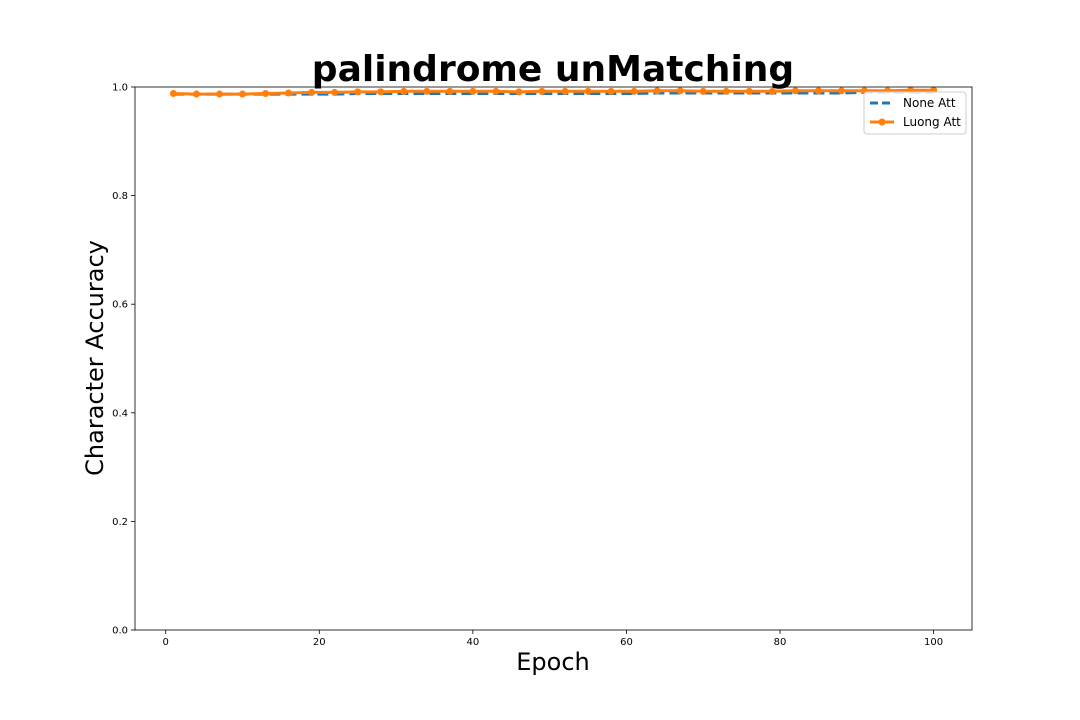  I want to click on x-tick-label: 20, so click(319, 642).